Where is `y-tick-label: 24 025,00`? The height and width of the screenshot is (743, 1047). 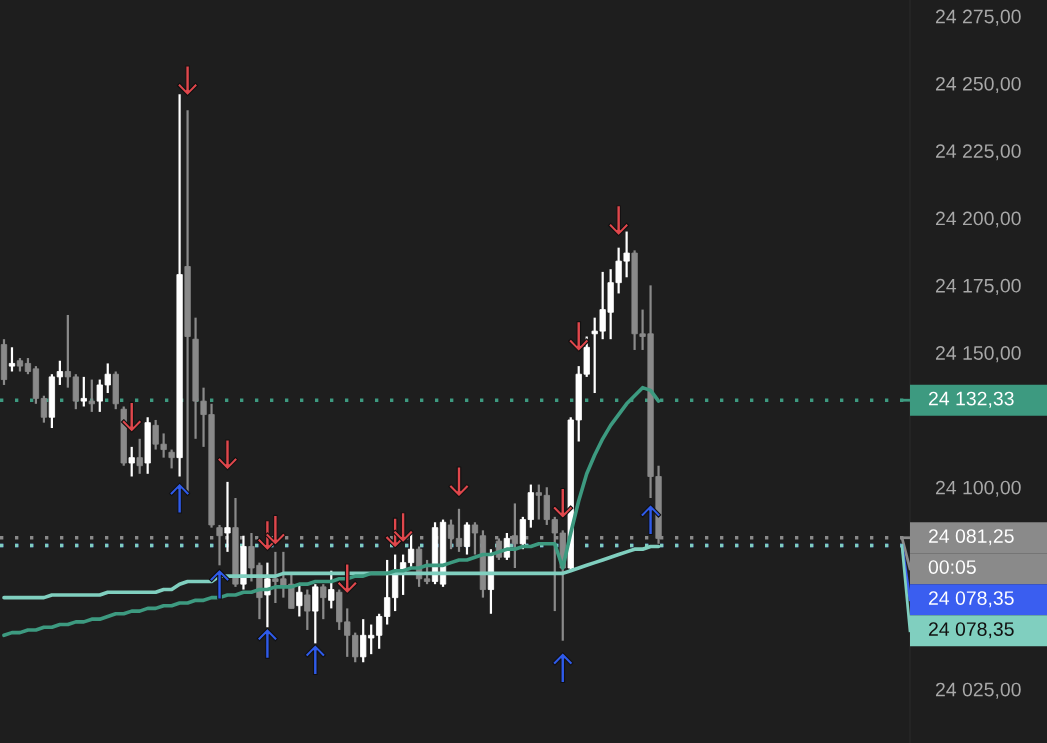
y-tick-label: 24 025,00 is located at coordinates (978, 690).